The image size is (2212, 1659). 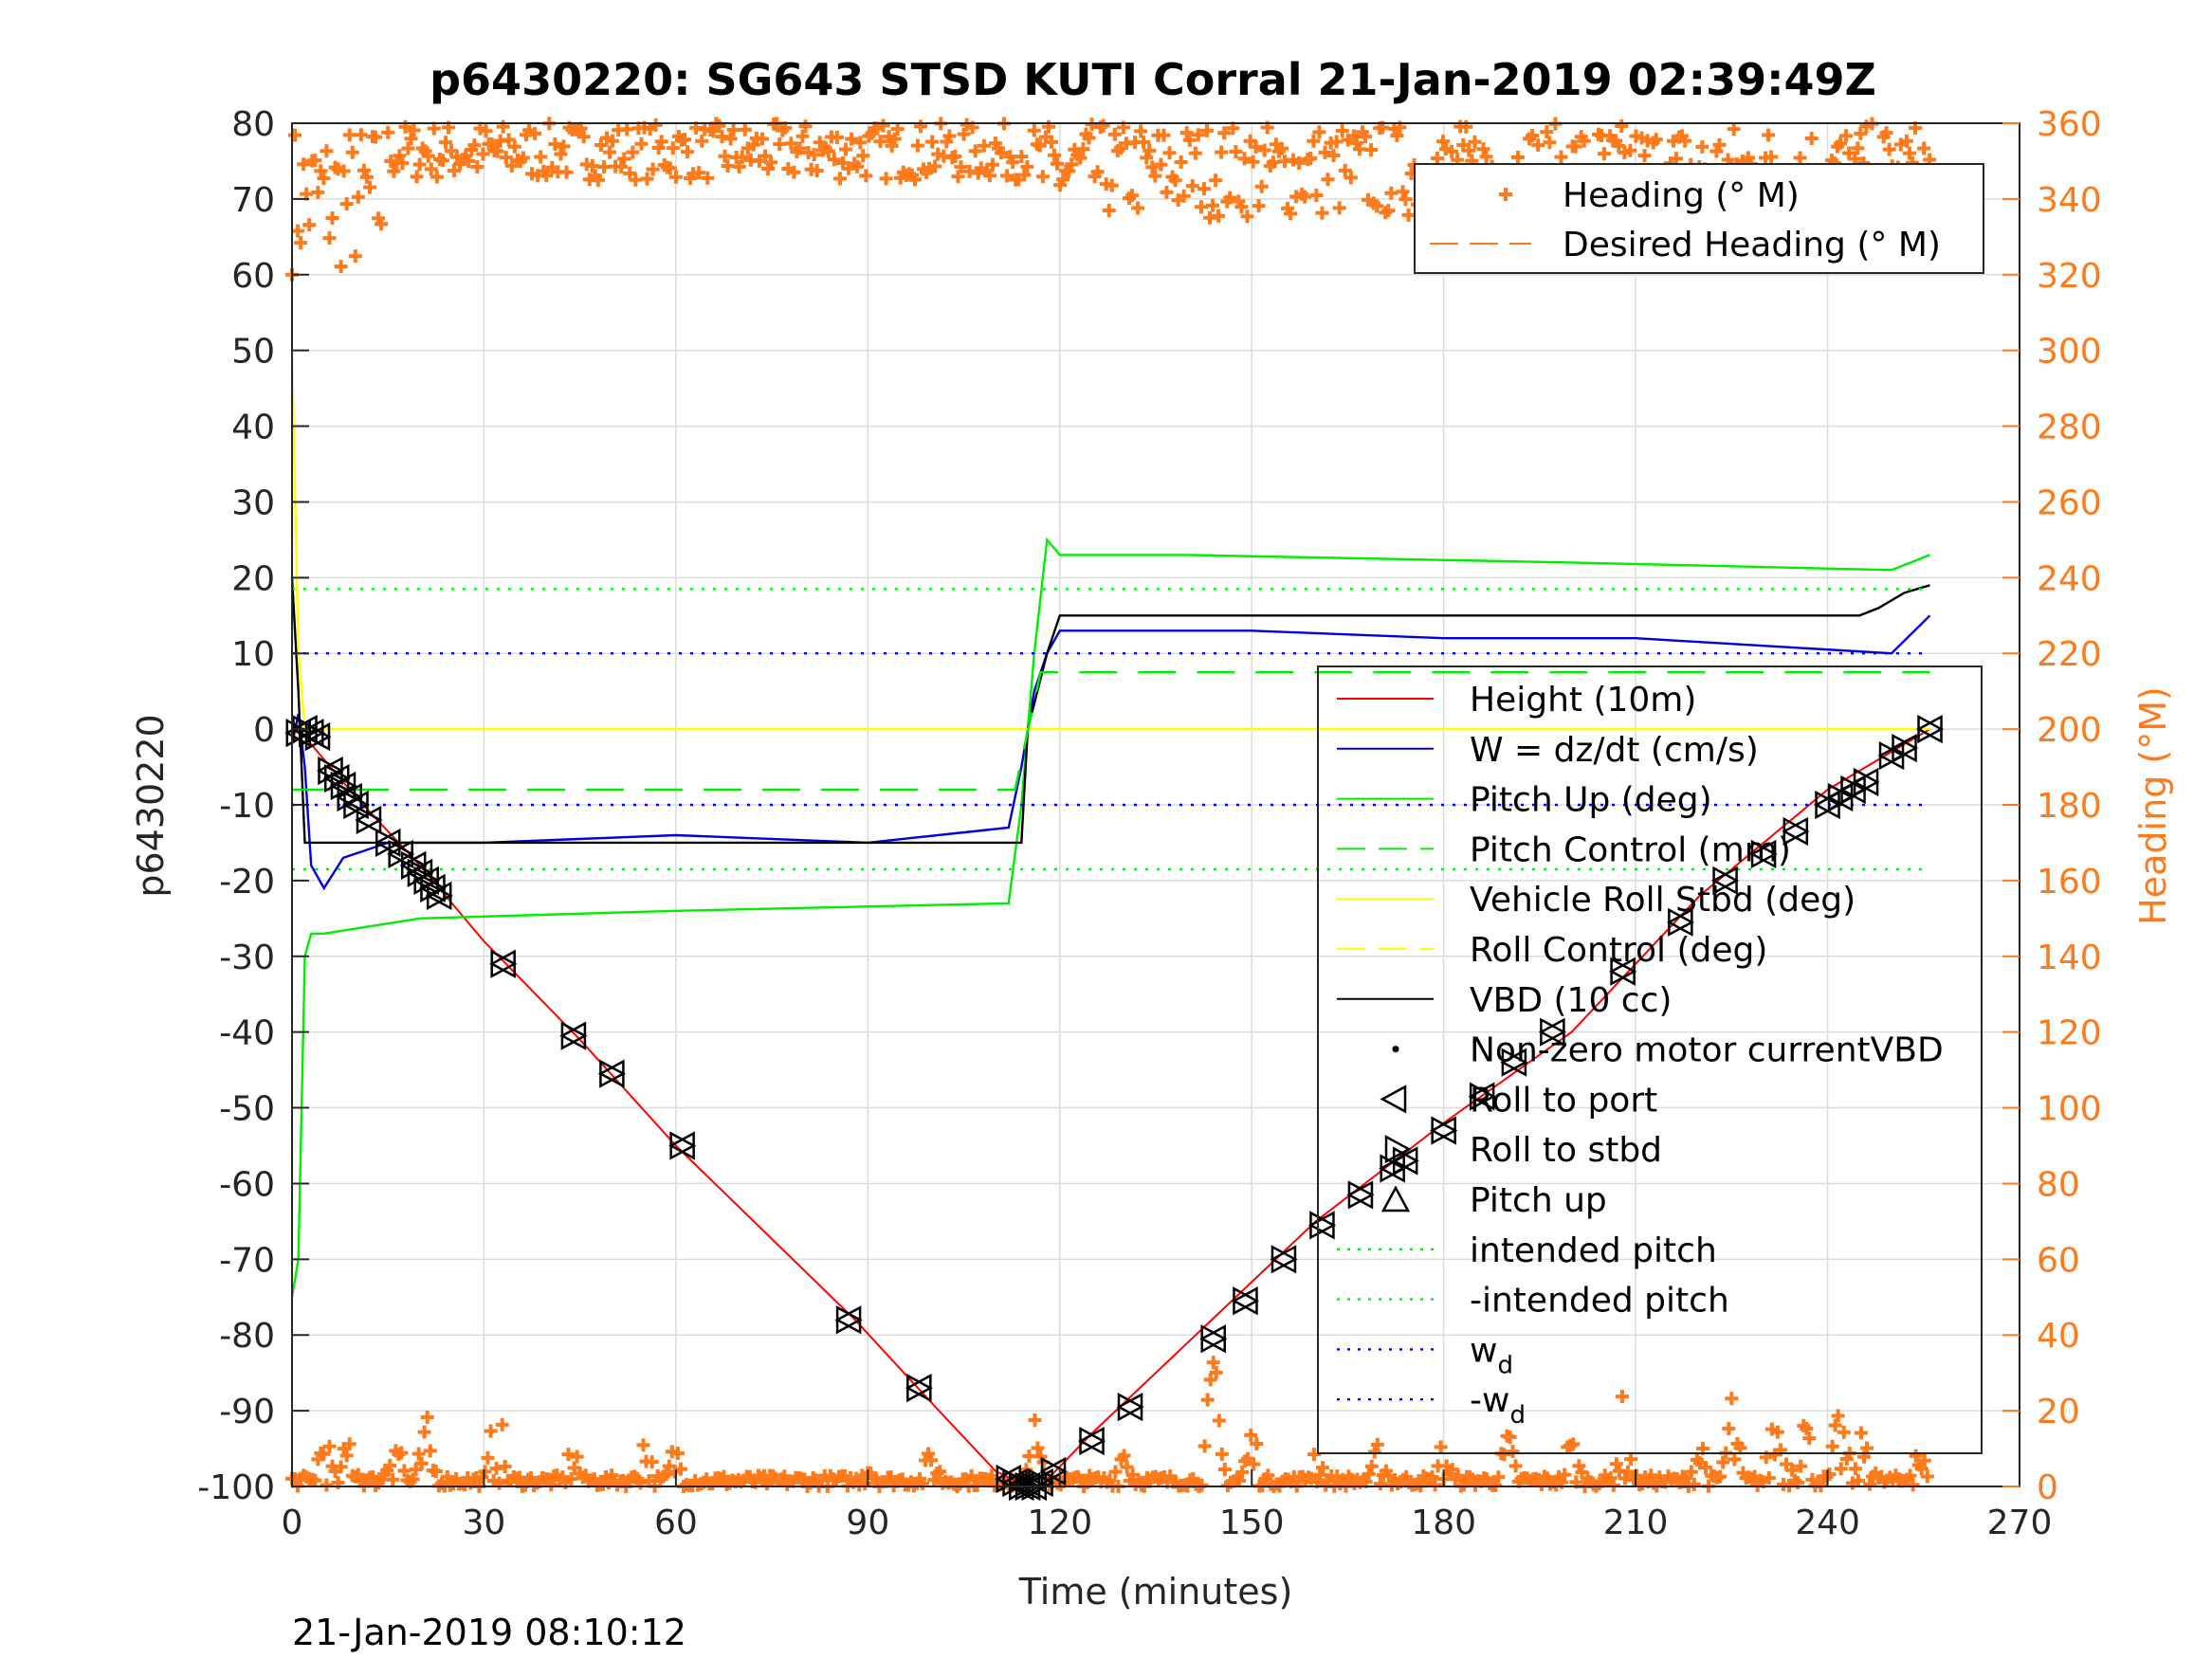 What do you see at coordinates (2020, 1523) in the screenshot?
I see `x-tick-label: 270` at bounding box center [2020, 1523].